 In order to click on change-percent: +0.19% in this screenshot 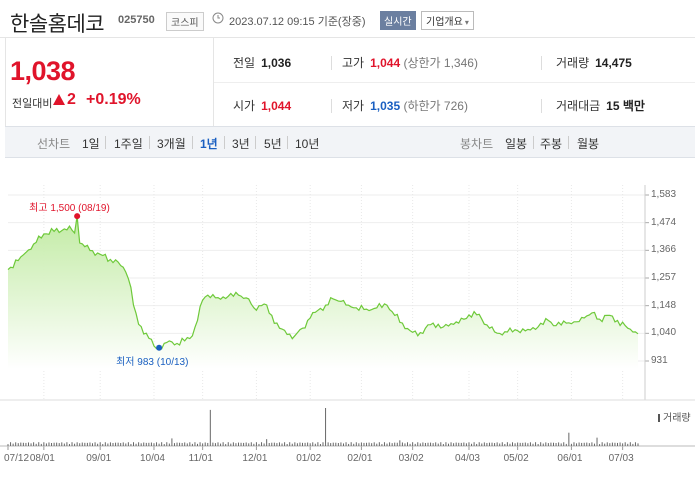, I will do `click(113, 99)`.